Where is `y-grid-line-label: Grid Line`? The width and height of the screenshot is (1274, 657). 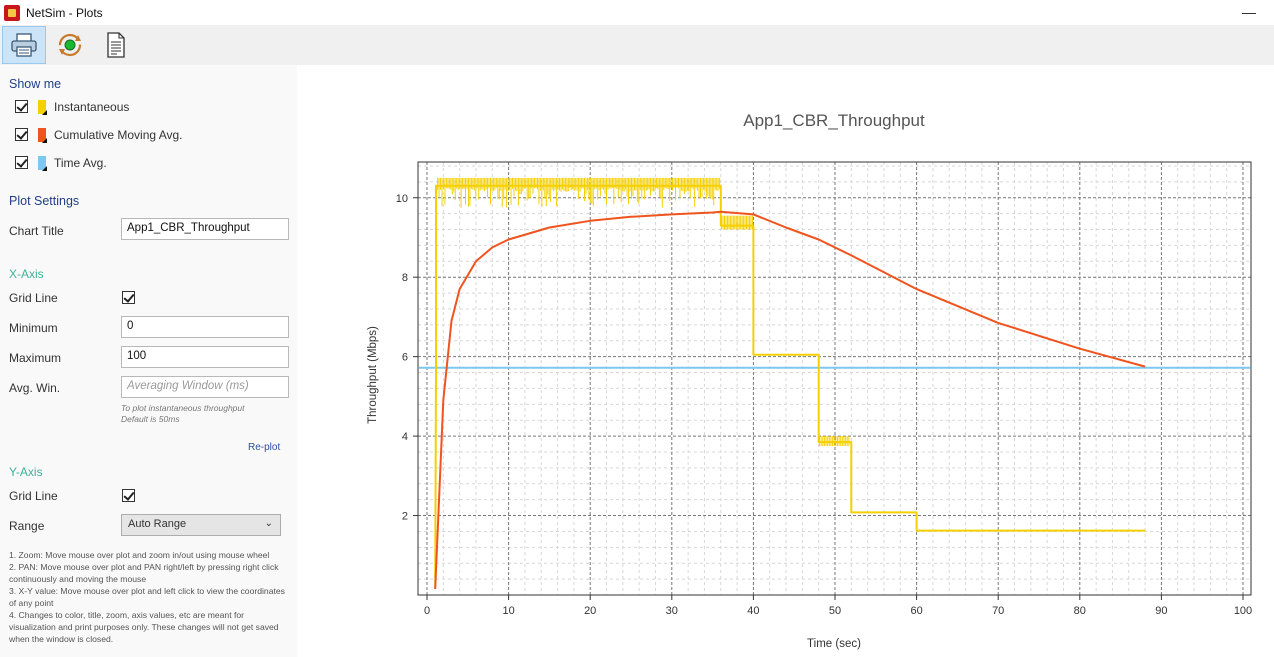 y-grid-line-label: Grid Line is located at coordinates (33, 496).